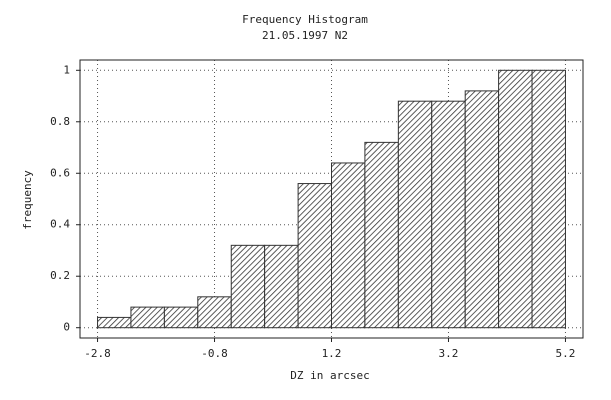  I want to click on x-tick-label: 3.2, so click(449, 353).